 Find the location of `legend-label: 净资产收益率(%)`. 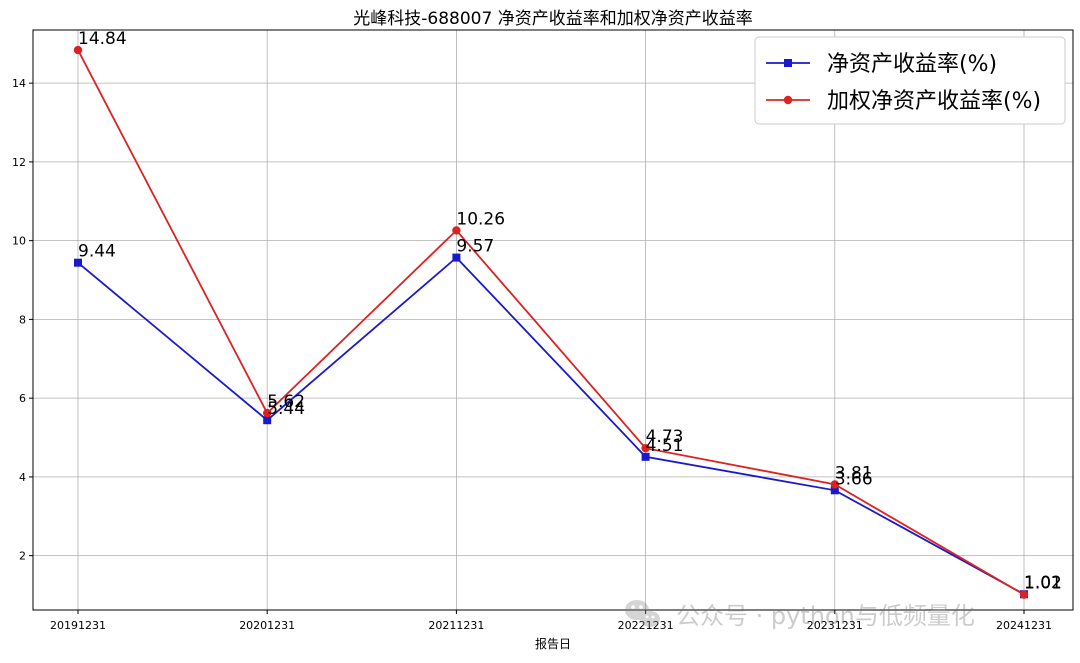

legend-label: 净资产收益率(%) is located at coordinates (912, 64).